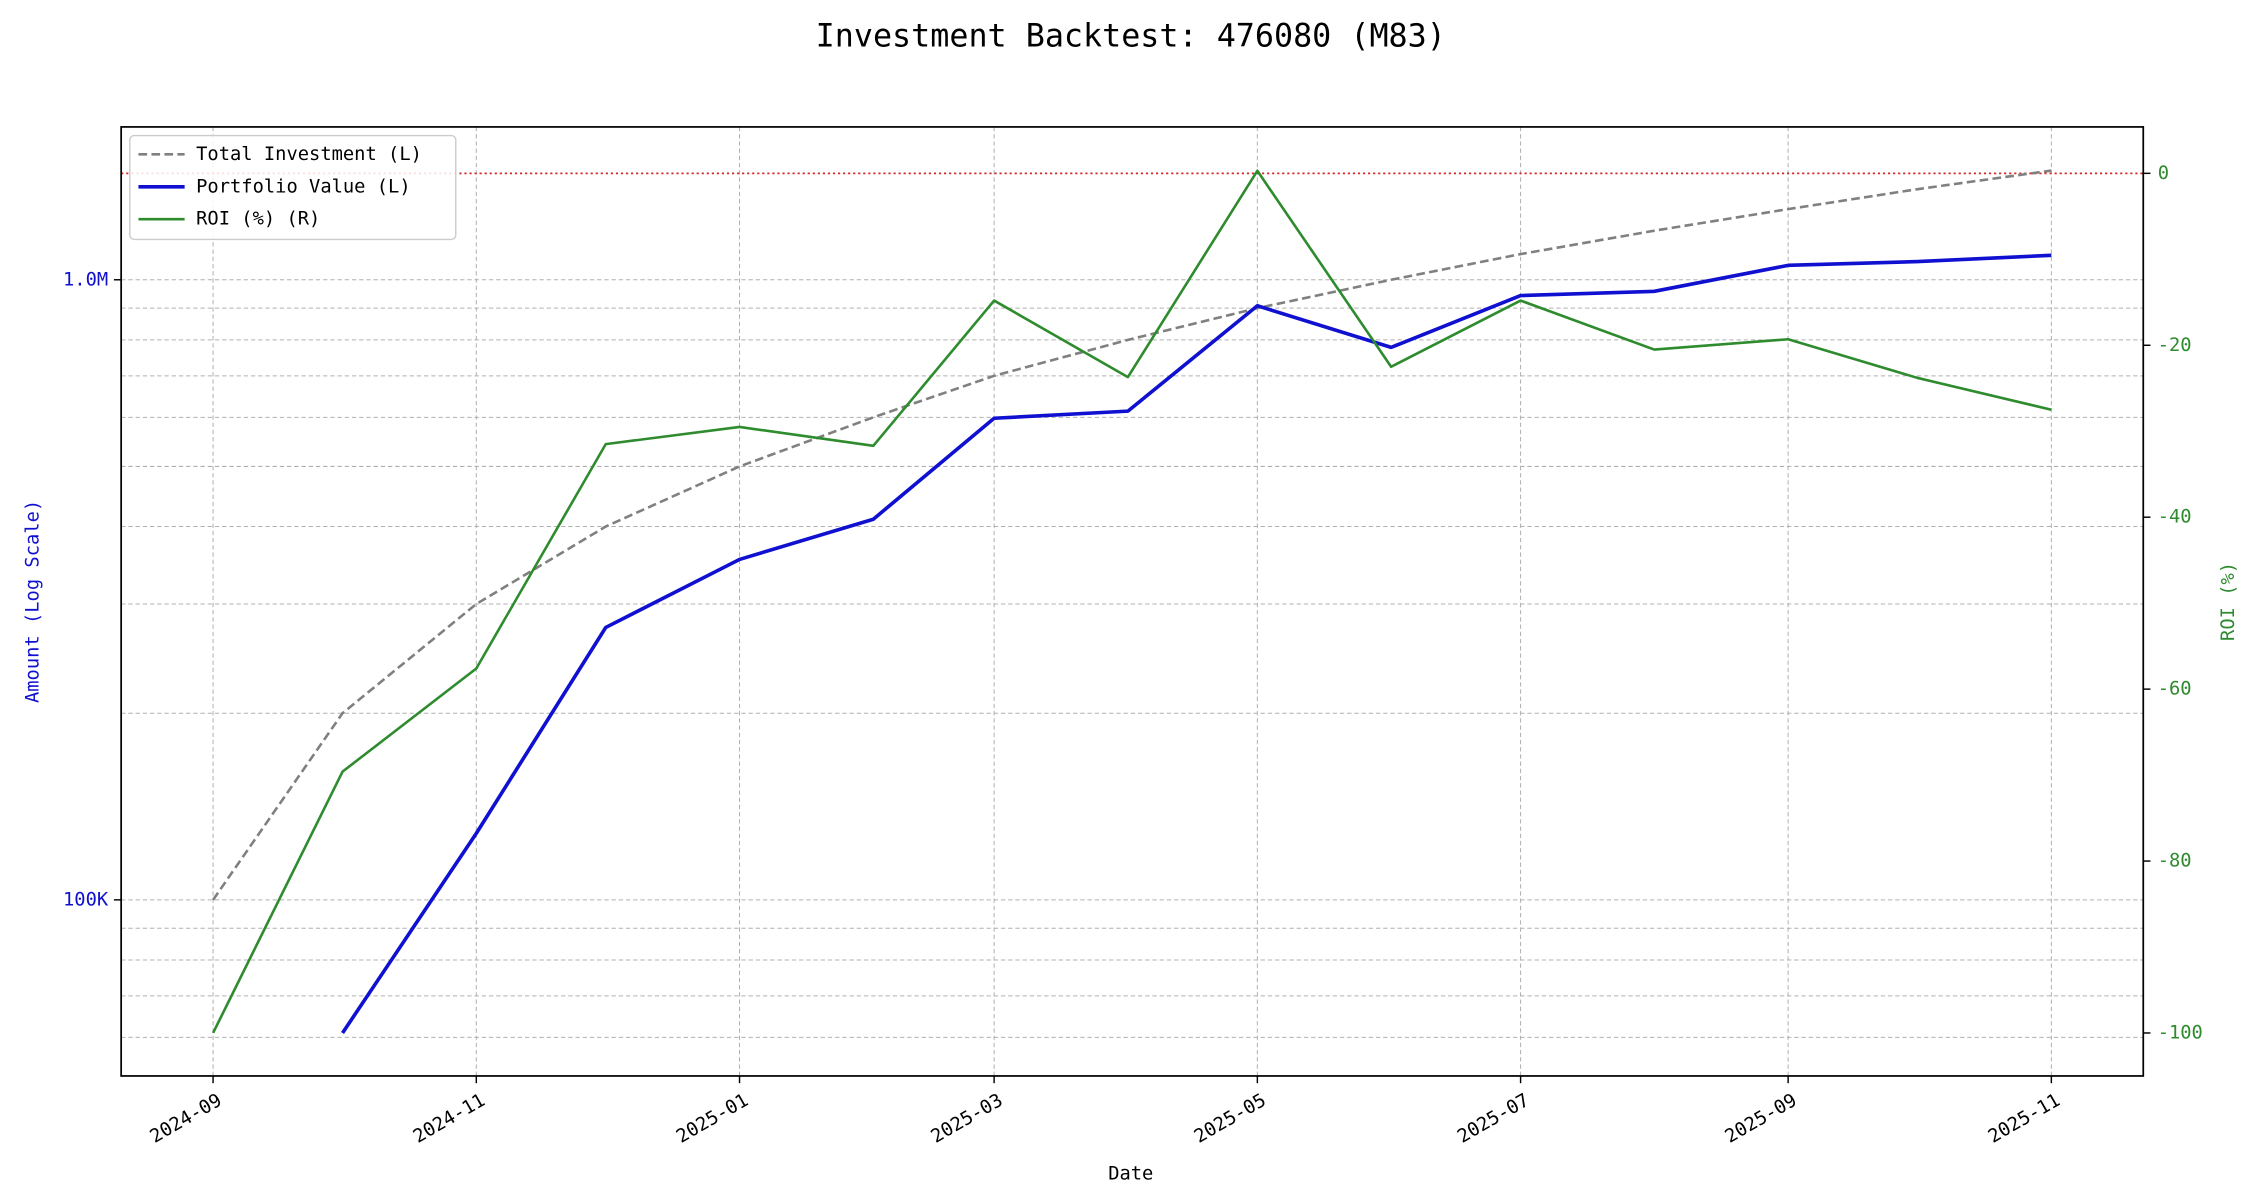 This screenshot has height=1200, width=2250. I want to click on y2-tick-label: -80, so click(2175, 861).